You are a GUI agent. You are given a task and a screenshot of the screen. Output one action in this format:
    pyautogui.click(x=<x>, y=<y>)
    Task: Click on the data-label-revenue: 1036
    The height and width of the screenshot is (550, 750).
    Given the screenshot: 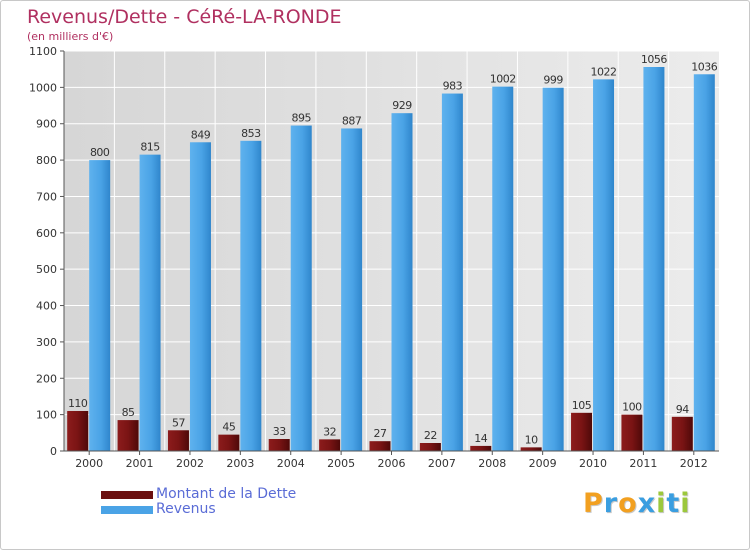 What is the action you would take?
    pyautogui.click(x=704, y=66)
    